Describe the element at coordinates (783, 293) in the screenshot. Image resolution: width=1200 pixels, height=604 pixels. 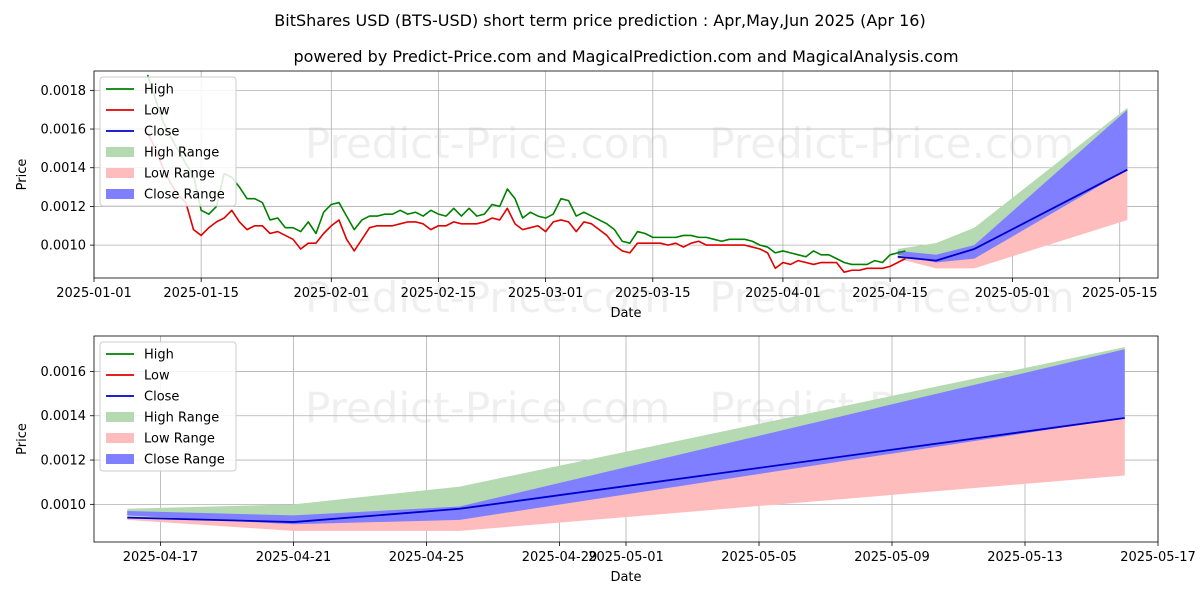
I see `x-tick-label: 2025-04-01` at that location.